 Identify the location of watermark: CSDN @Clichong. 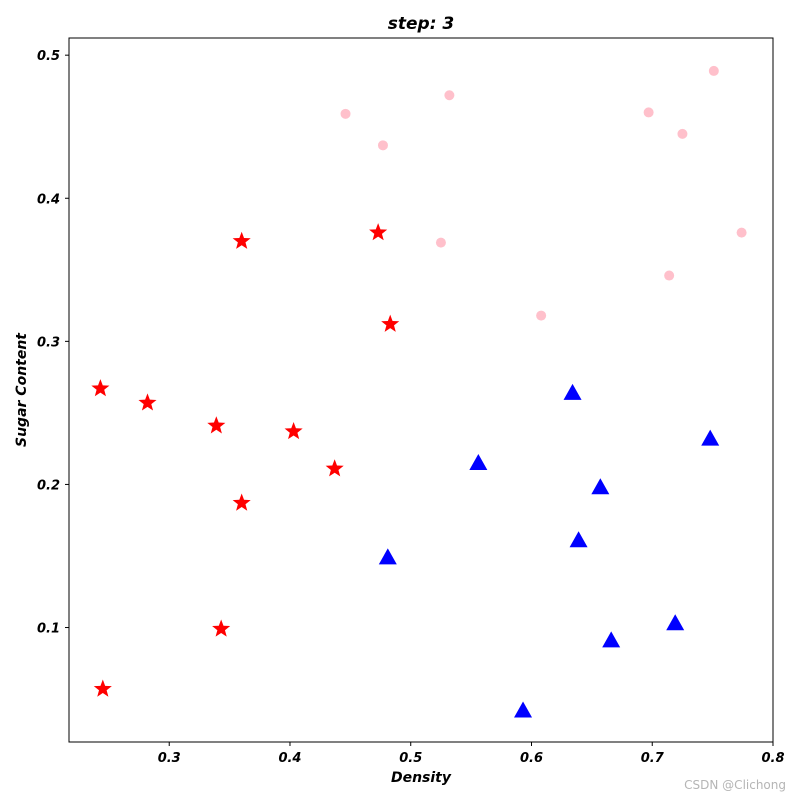
(735, 785).